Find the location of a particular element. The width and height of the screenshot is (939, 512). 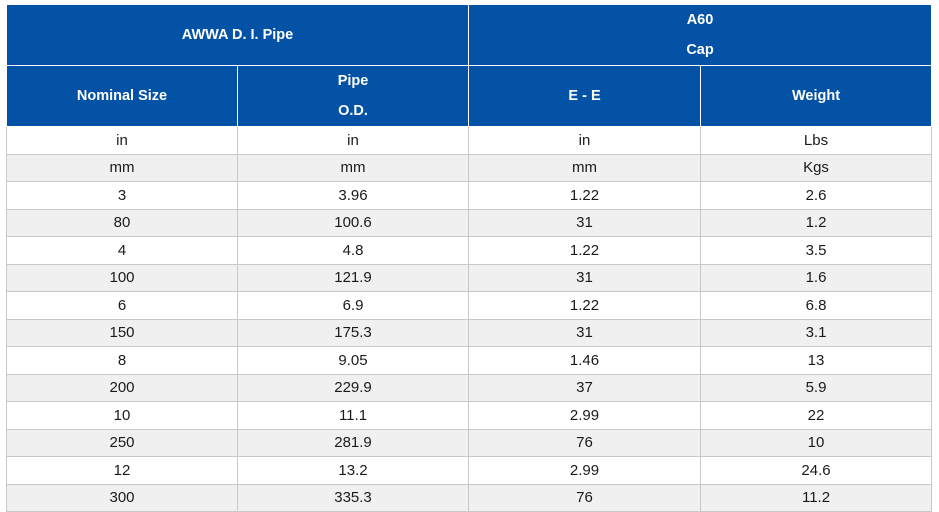

table-row: in in in Lbs is located at coordinates (469, 140).